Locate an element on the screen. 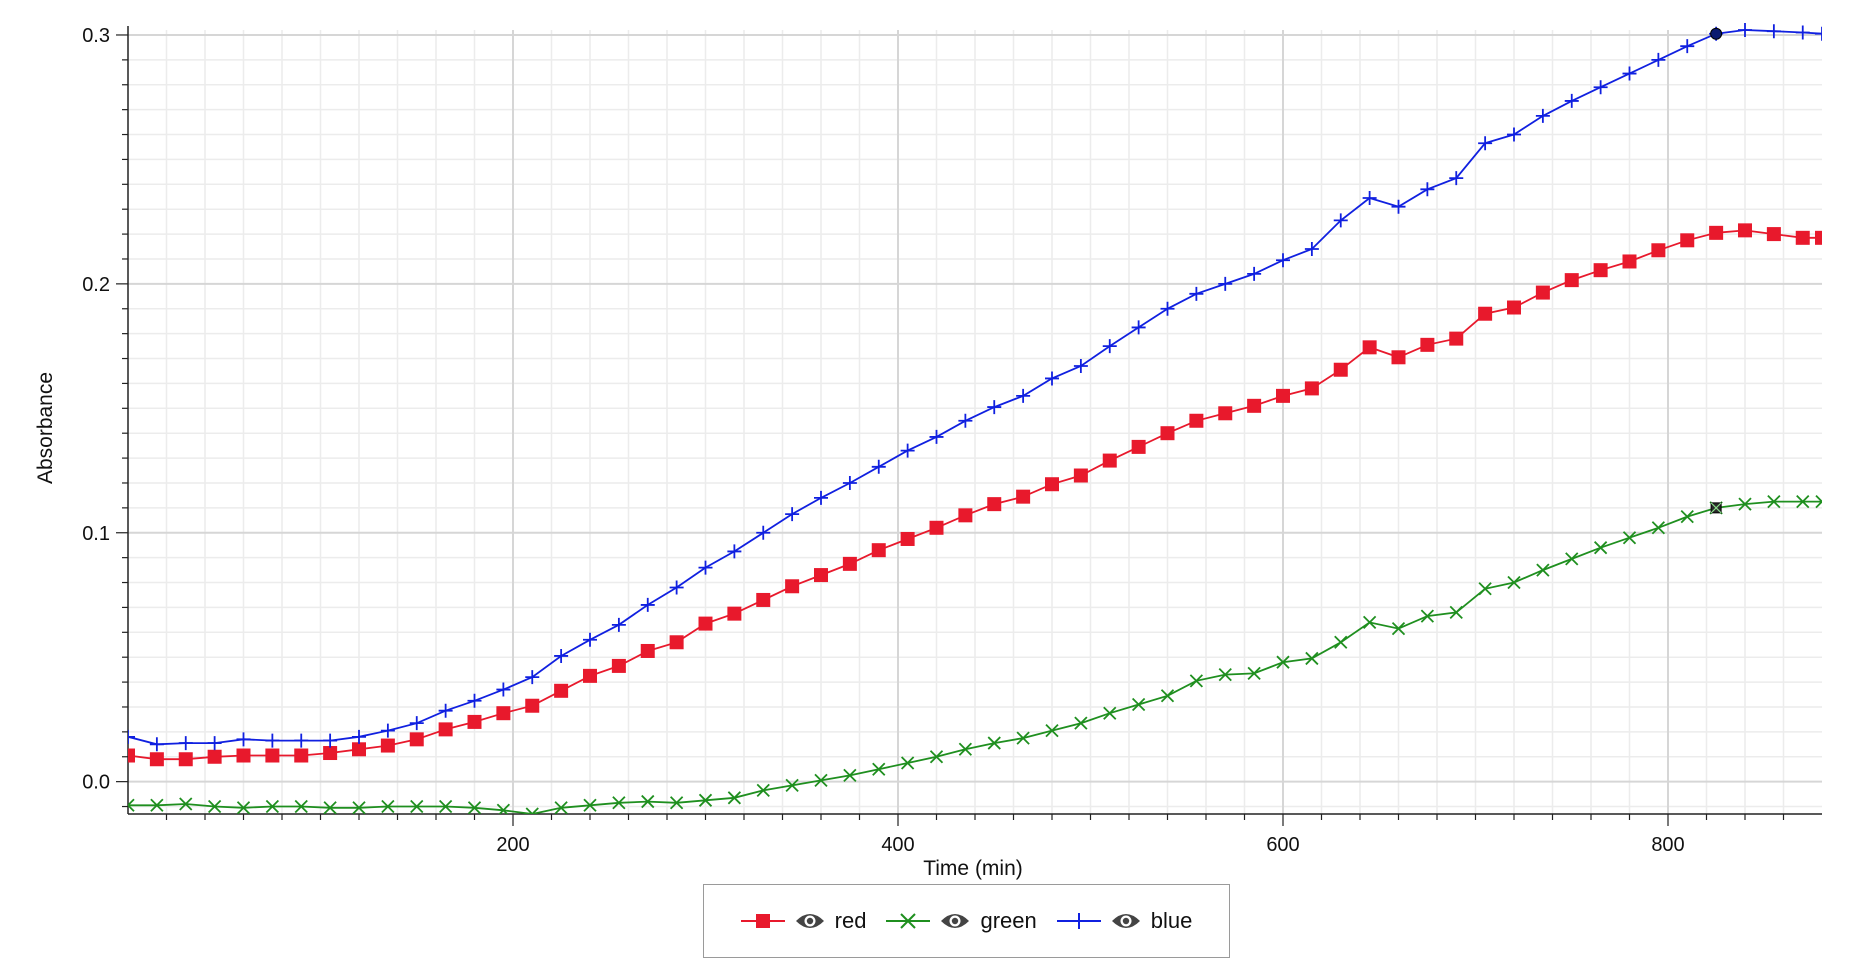 This screenshot has width=1852, height=958. x-tick-label: 200 is located at coordinates (512, 845).